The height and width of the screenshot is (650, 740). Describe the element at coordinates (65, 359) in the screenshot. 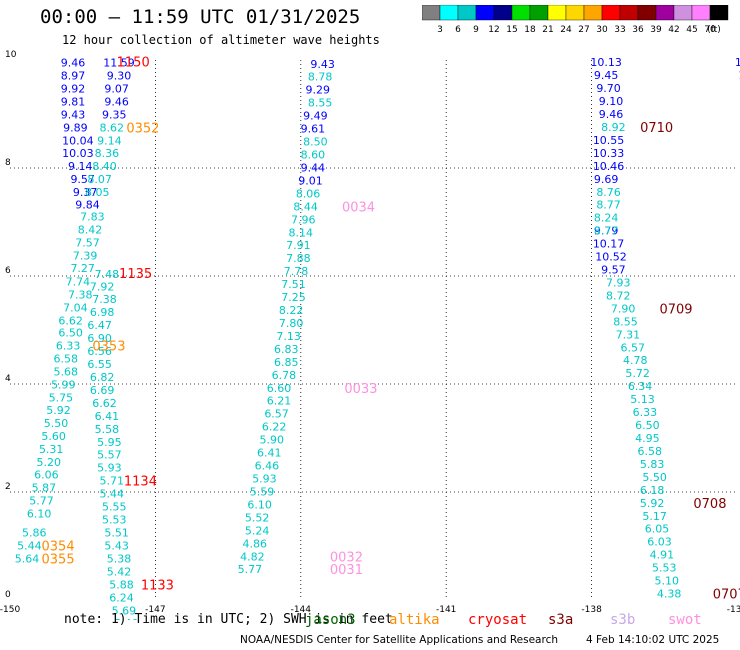

I see `wave-height-value: 6.58` at that location.